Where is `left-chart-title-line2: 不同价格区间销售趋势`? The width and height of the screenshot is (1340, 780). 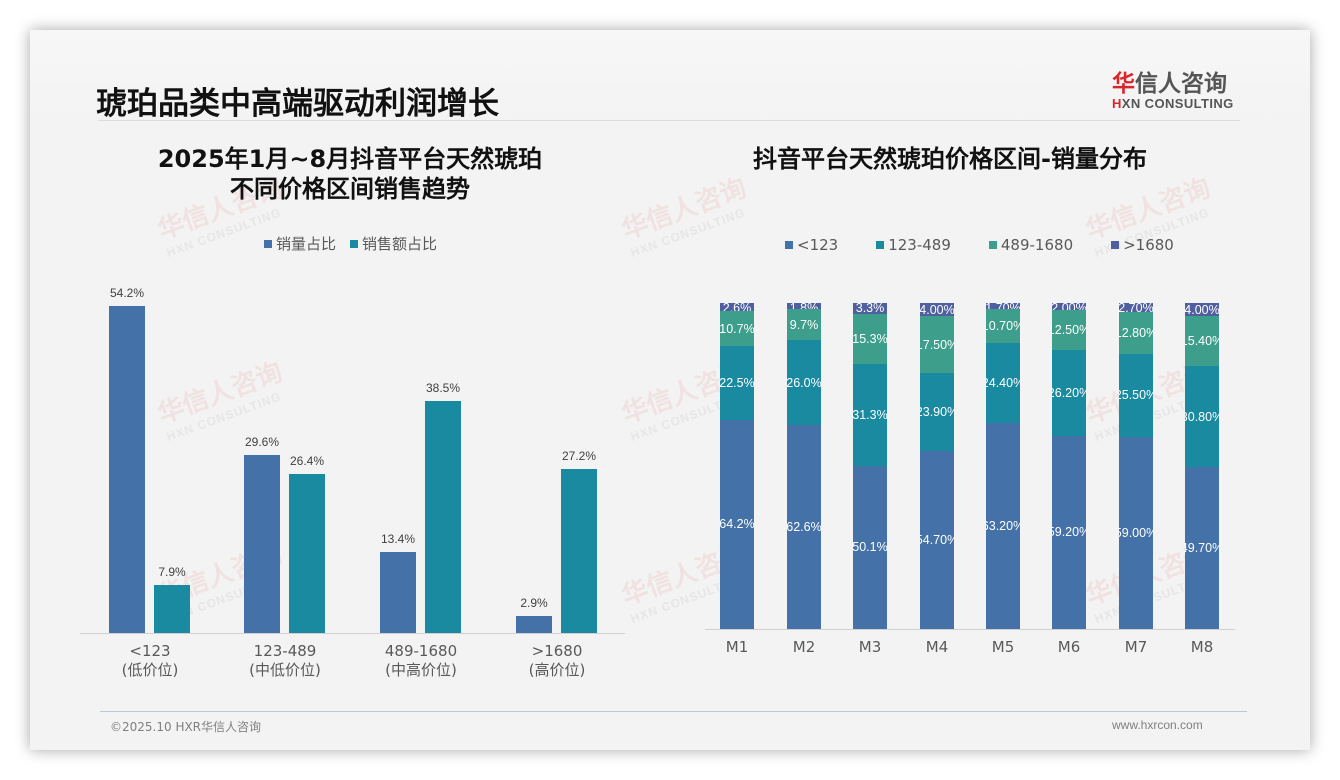 left-chart-title-line2: 不同价格区间销售趋势 is located at coordinates (350, 189).